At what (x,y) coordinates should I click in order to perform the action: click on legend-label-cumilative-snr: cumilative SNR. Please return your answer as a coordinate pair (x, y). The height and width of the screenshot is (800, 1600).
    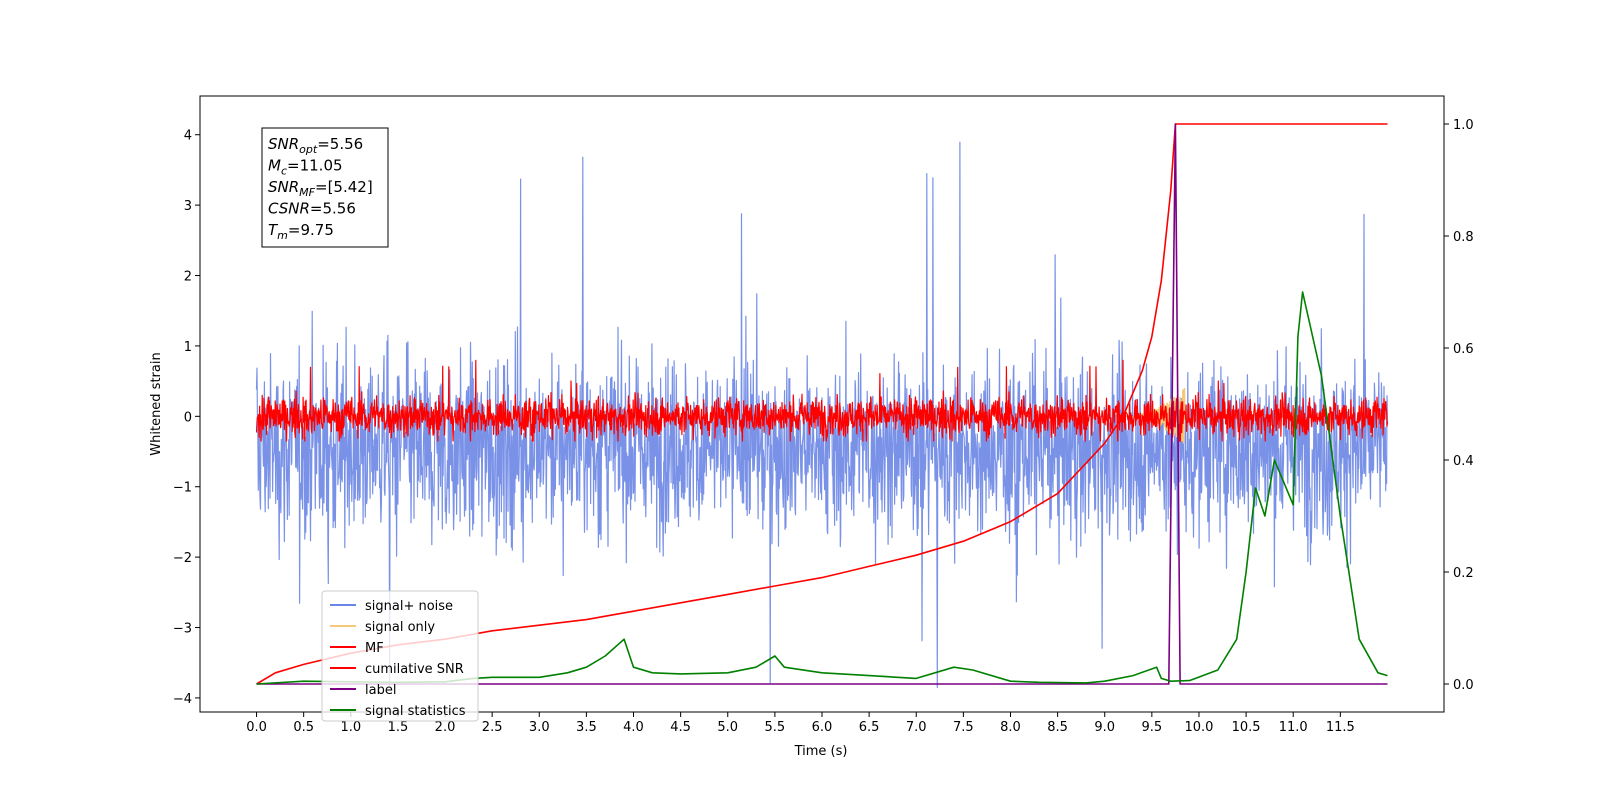
    Looking at the image, I should click on (414, 669).